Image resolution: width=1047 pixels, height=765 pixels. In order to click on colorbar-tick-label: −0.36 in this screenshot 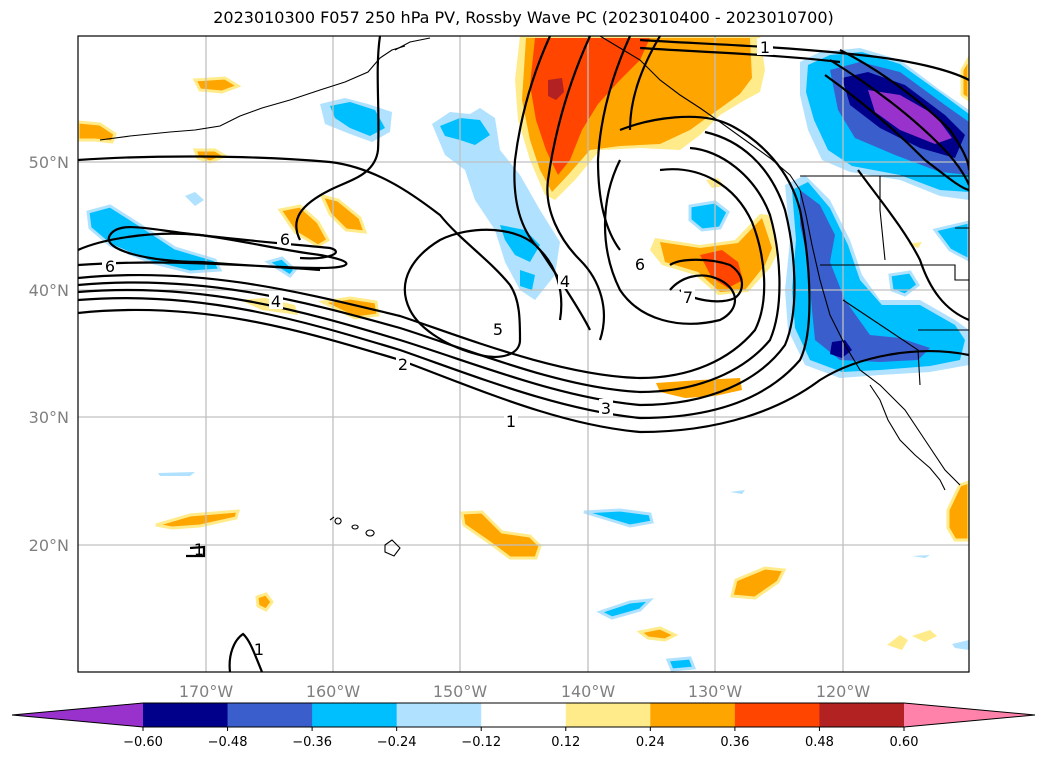, I will do `click(312, 742)`.